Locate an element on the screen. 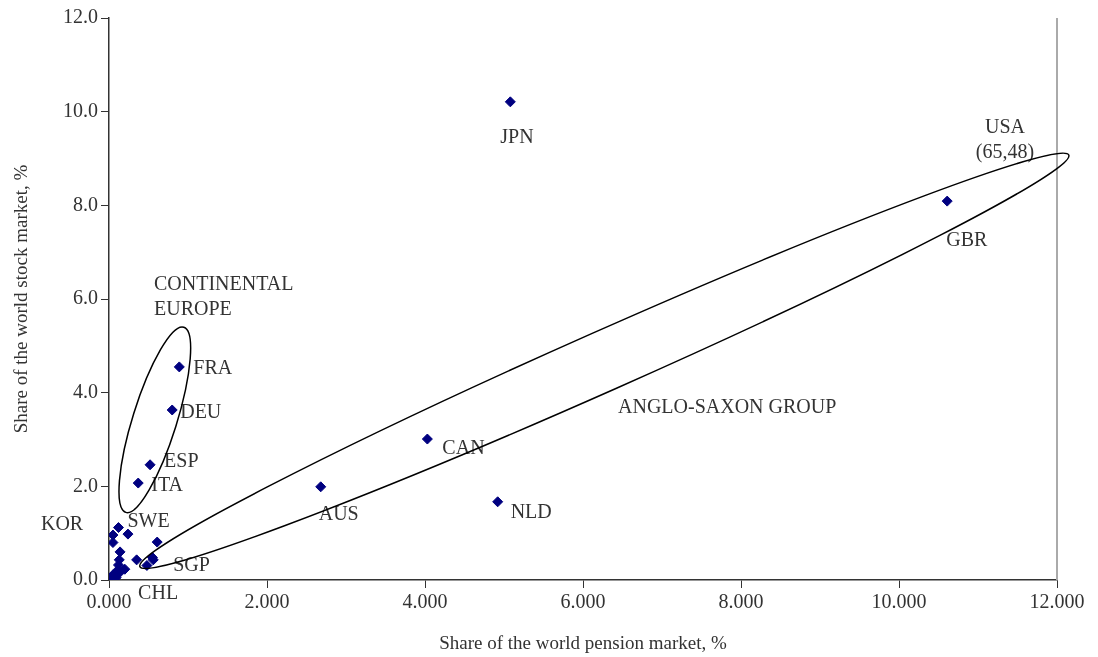  y-tick-label: 4.0 is located at coordinates (85, 390).